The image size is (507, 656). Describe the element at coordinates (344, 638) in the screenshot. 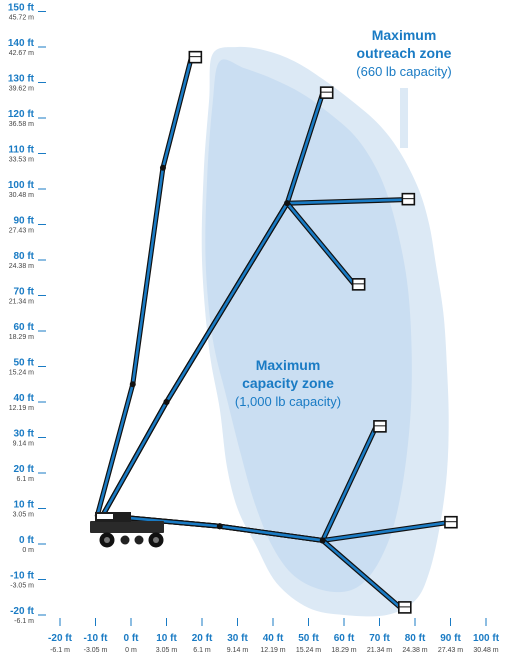

I see `x-tick-label-ft: 60 ft` at that location.